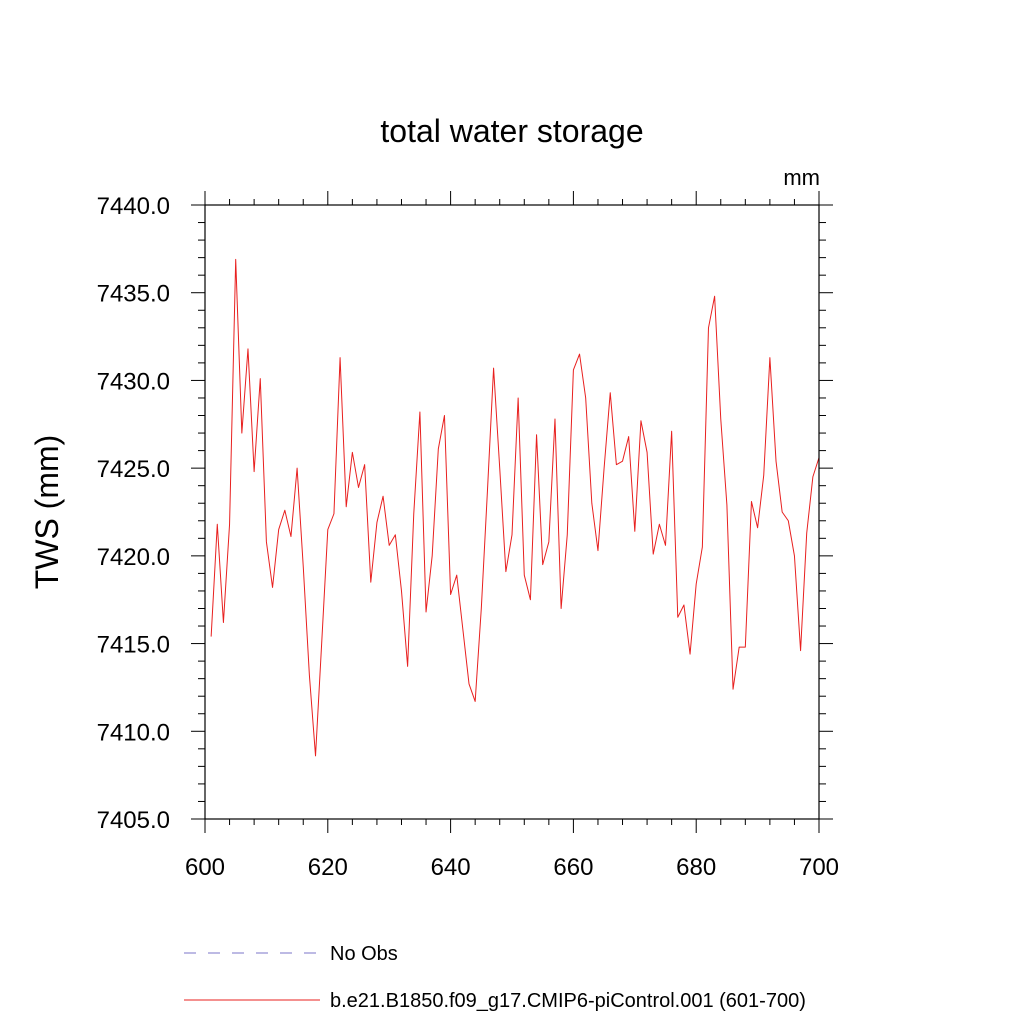  Describe the element at coordinates (205, 867) in the screenshot. I see `x-tick-label: 600` at that location.